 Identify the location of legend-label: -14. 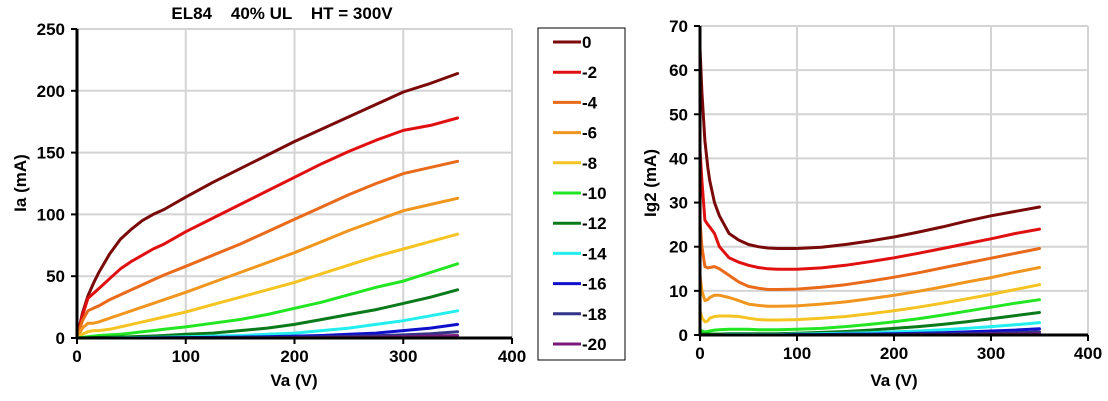
(594, 253).